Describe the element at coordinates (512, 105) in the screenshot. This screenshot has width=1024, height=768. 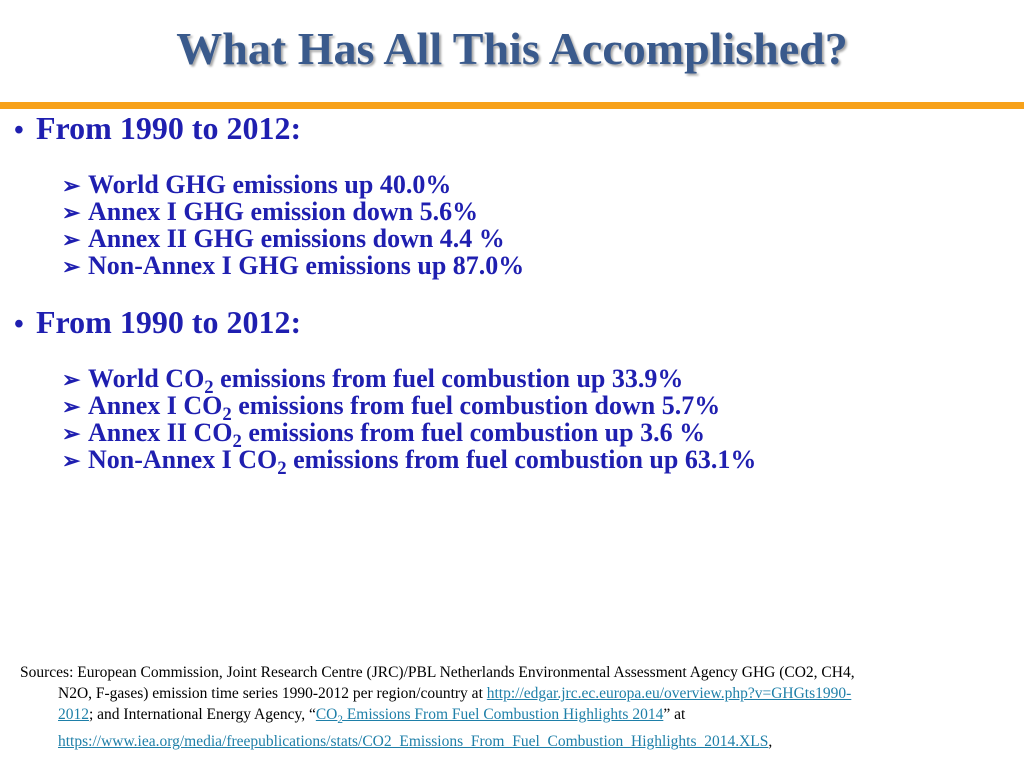
I see `title-divider` at that location.